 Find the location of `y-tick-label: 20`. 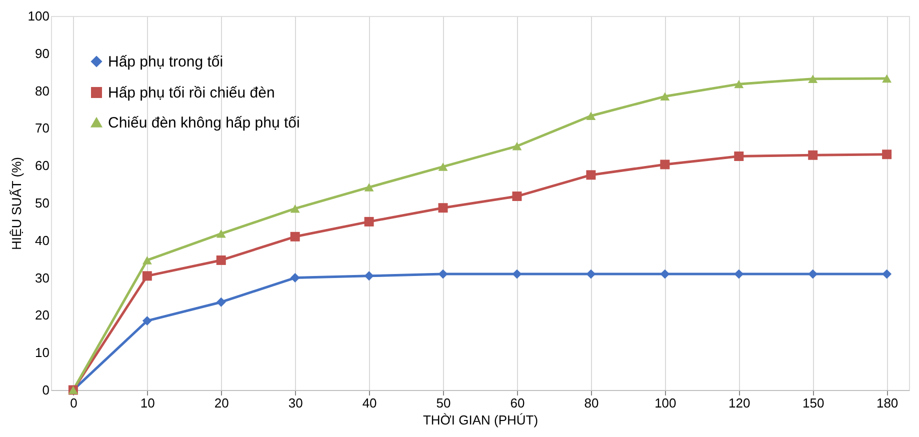

y-tick-label: 20 is located at coordinates (42, 315).